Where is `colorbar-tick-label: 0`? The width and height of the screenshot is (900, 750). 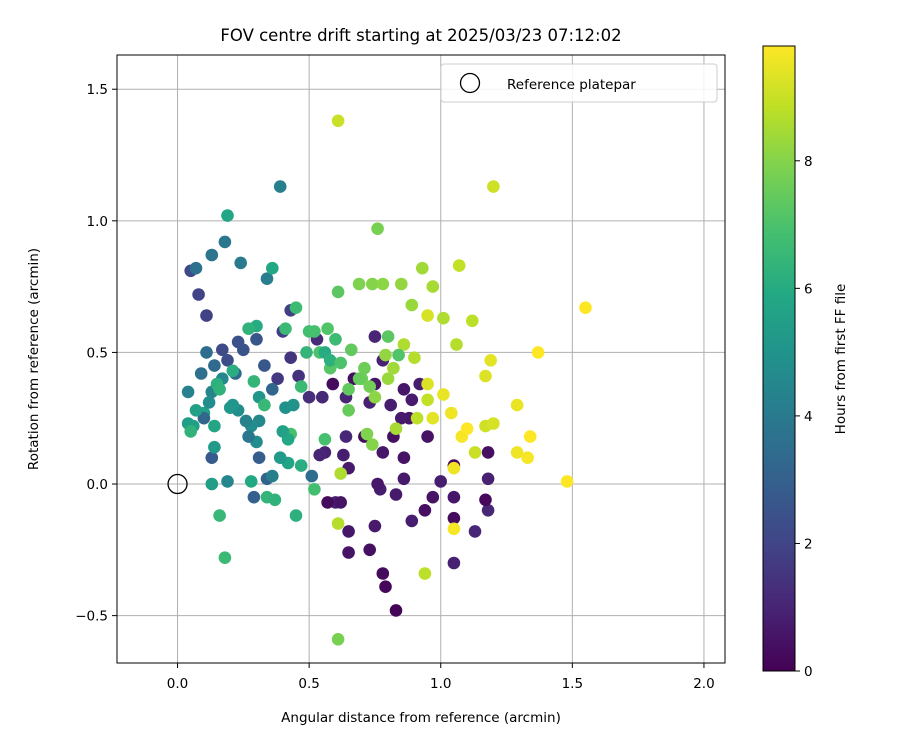
colorbar-tick-label: 0 is located at coordinates (808, 672).